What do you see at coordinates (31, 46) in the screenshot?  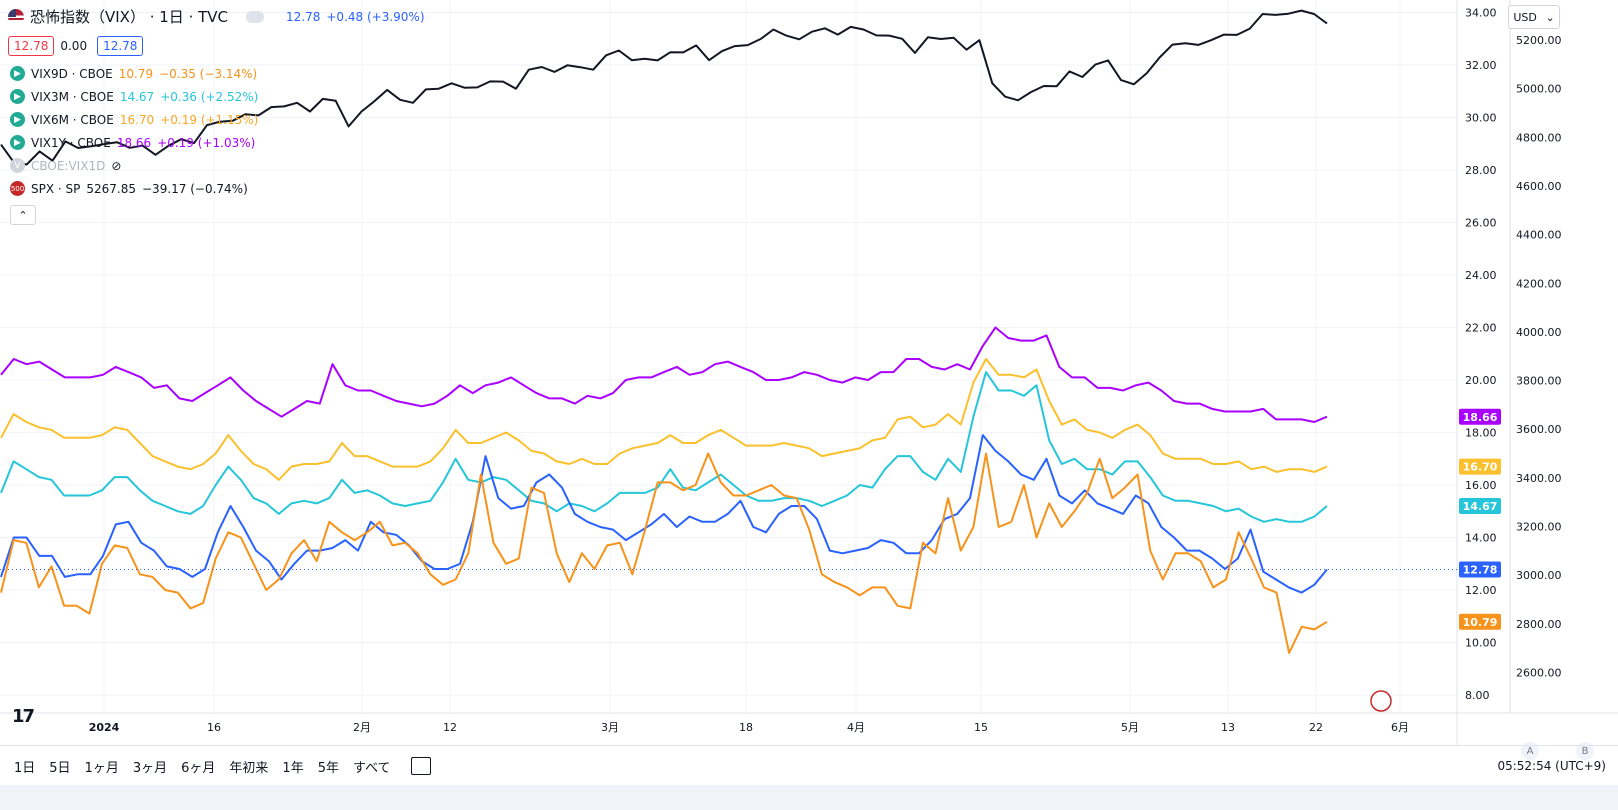 I see `bid-box: 12.78` at bounding box center [31, 46].